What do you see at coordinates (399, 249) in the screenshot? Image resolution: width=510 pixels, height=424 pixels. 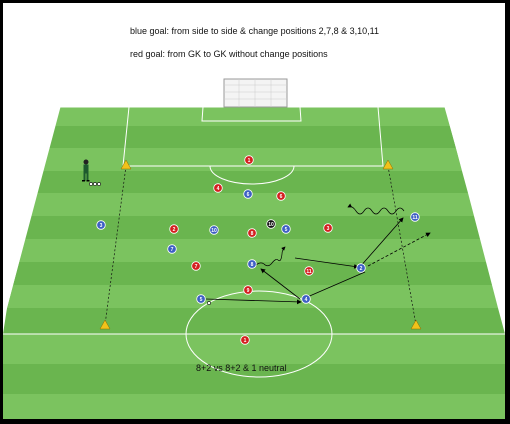 I see `run-lines` at bounding box center [399, 249].